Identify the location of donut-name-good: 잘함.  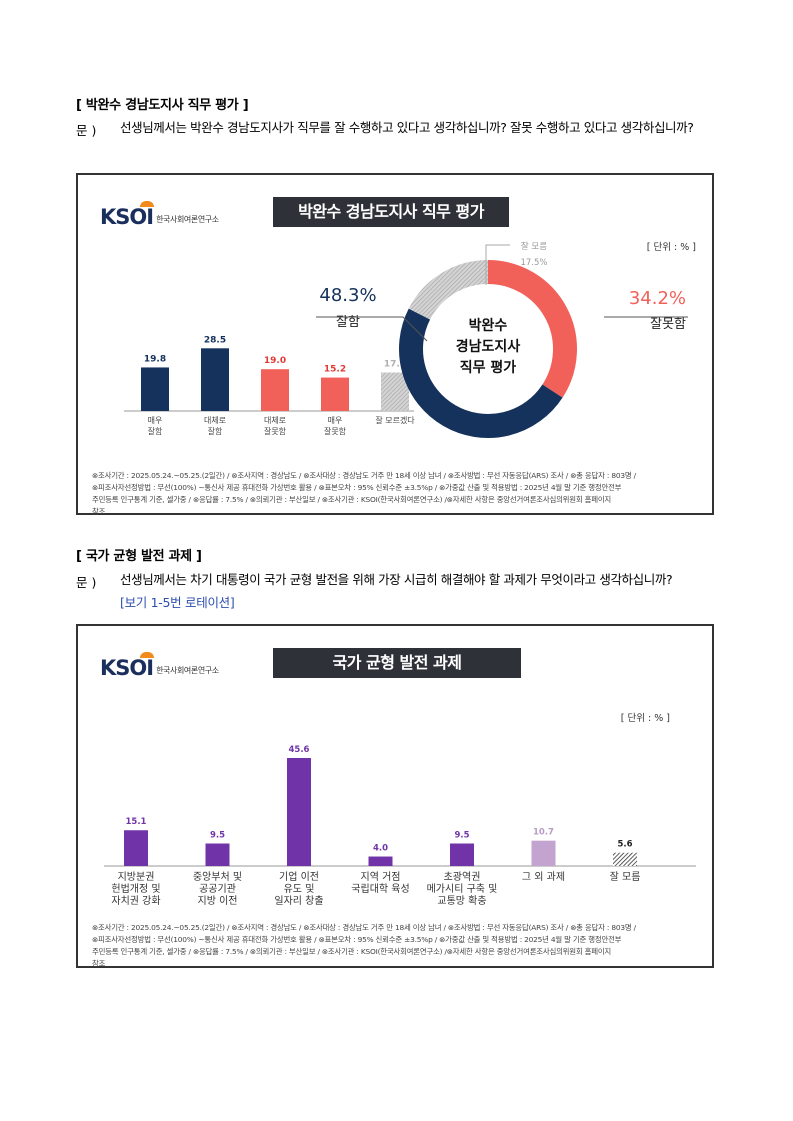
(348, 322).